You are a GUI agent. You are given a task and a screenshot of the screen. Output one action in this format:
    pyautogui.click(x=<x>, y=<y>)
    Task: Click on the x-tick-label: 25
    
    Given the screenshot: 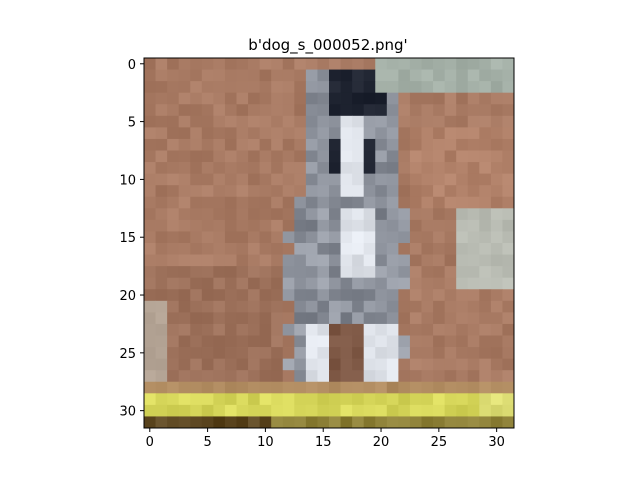 What is the action you would take?
    pyautogui.click(x=439, y=442)
    